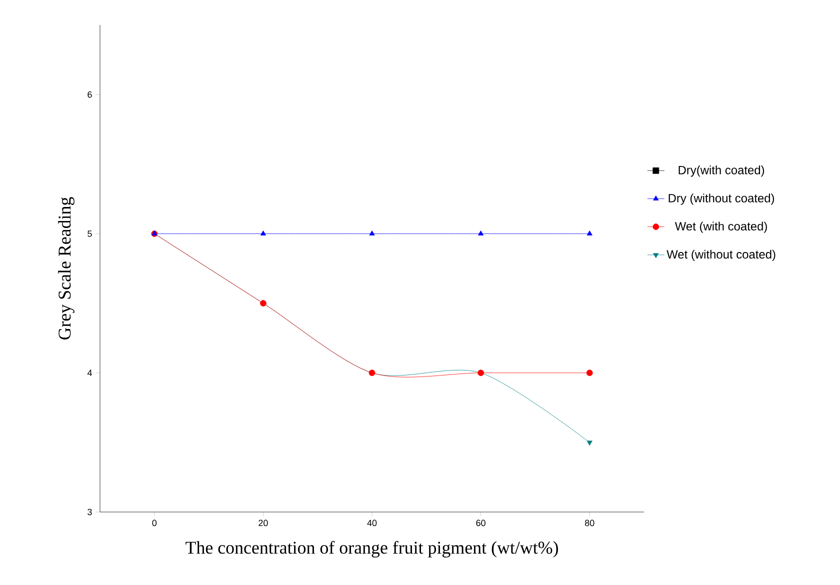 The width and height of the screenshot is (840, 585). Describe the element at coordinates (481, 523) in the screenshot. I see `x-tick-label: 60` at that location.